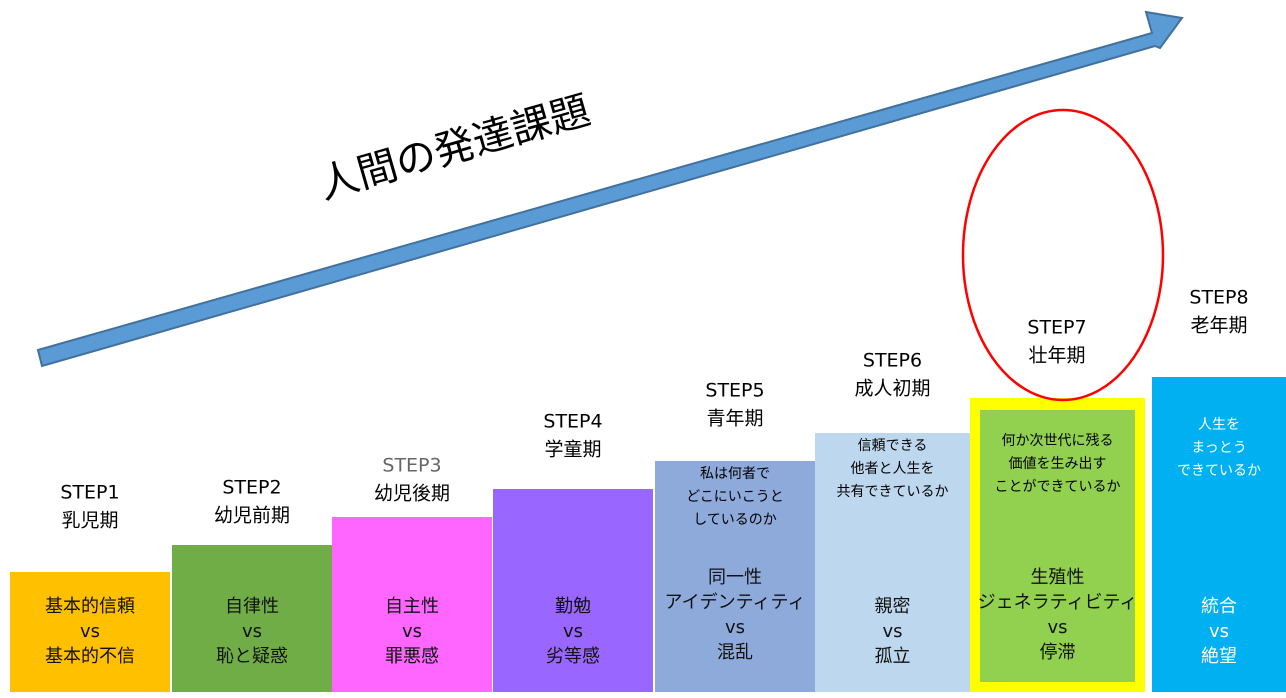 This screenshot has height=698, width=1286. I want to click on step-question: 何か次世代に残る, so click(1058, 441).